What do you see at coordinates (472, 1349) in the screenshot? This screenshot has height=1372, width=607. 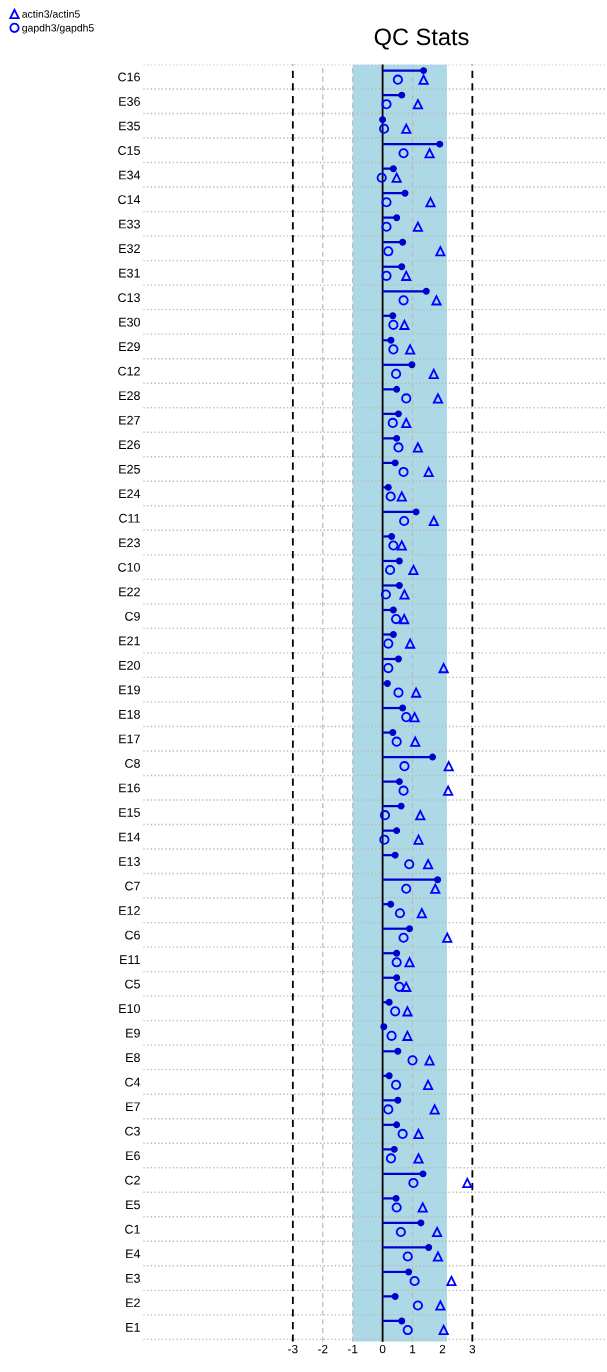 I see `x-tick-label: 3` at bounding box center [472, 1349].